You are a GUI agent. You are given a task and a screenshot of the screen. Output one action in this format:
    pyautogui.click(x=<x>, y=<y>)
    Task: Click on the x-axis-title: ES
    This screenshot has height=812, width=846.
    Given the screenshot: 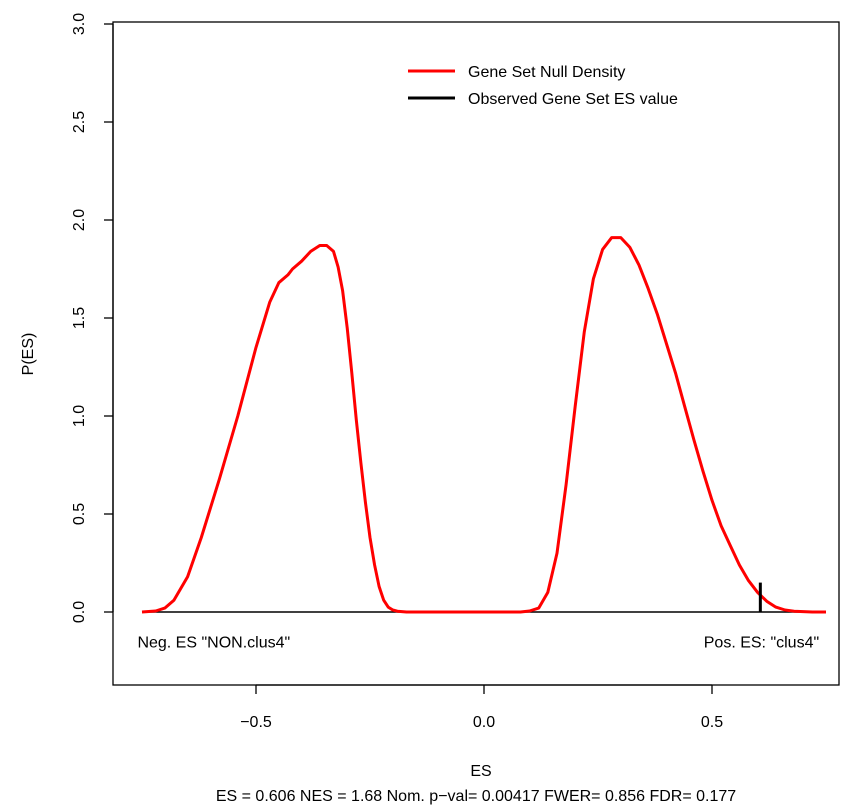 What is the action you would take?
    pyautogui.click(x=480, y=771)
    